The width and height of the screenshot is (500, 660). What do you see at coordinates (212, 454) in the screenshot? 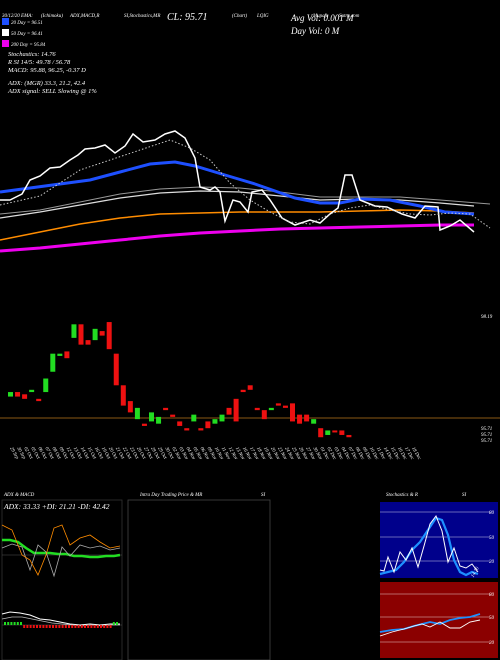
I see `date-tick-label: 09 Nov` at bounding box center [212, 454].